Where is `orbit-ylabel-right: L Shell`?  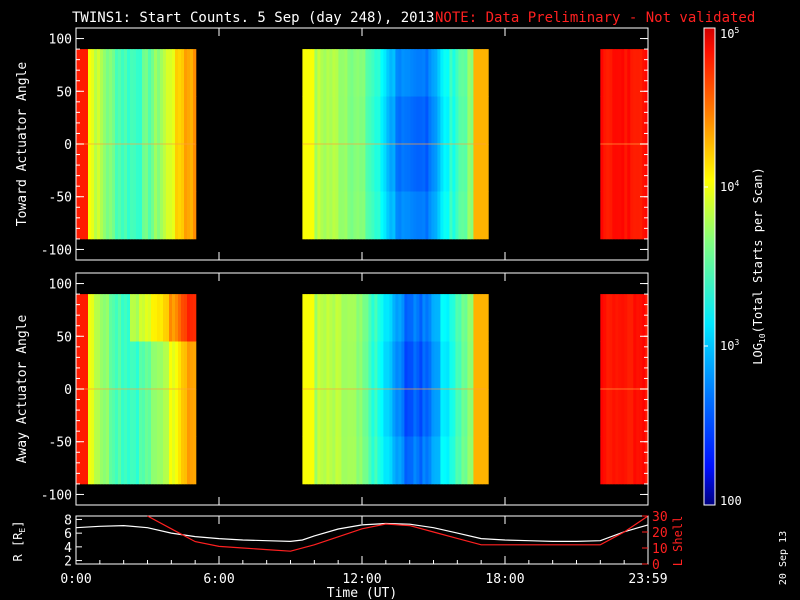
orbit-ylabel-right: L Shell is located at coordinates (678, 541).